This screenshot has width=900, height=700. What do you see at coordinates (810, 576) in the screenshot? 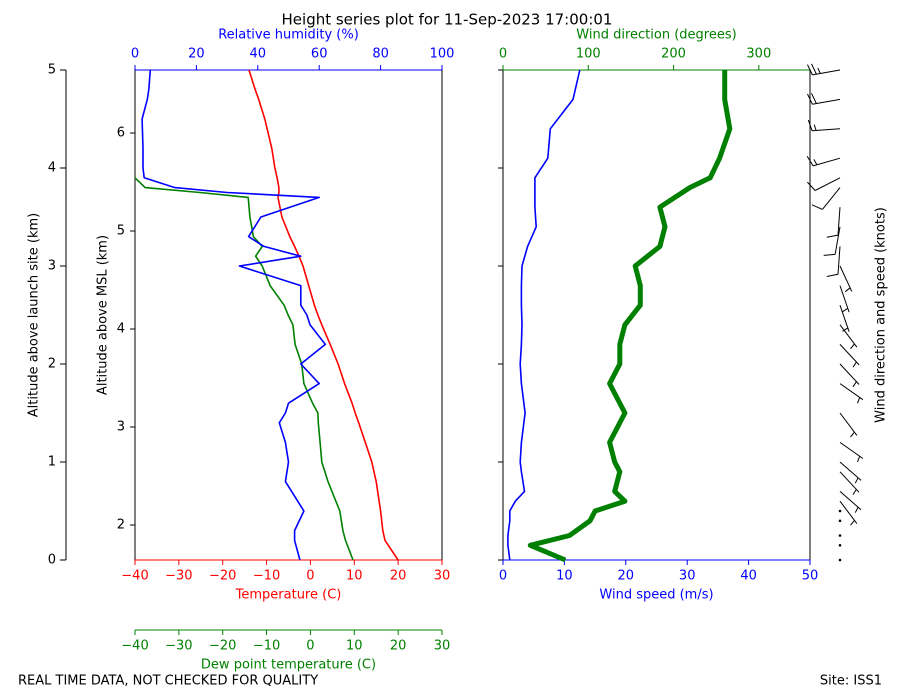
I see `x-tick-label: 50` at bounding box center [810, 576].